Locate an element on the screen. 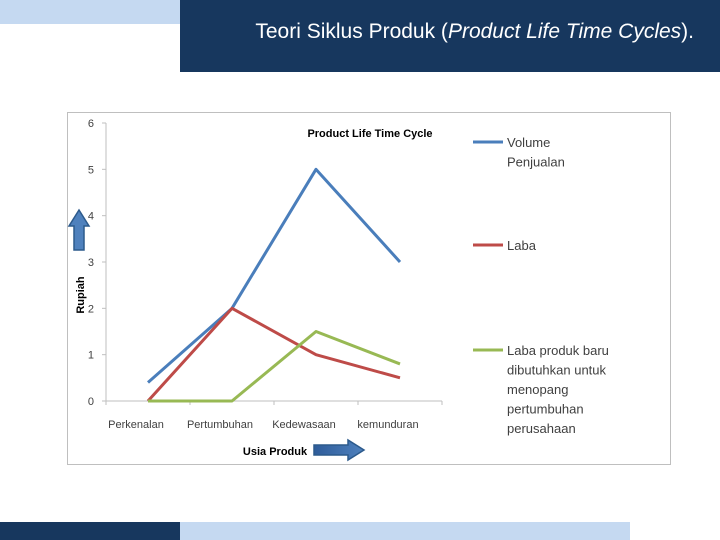  y-tick-label: 1 is located at coordinates (91, 356).